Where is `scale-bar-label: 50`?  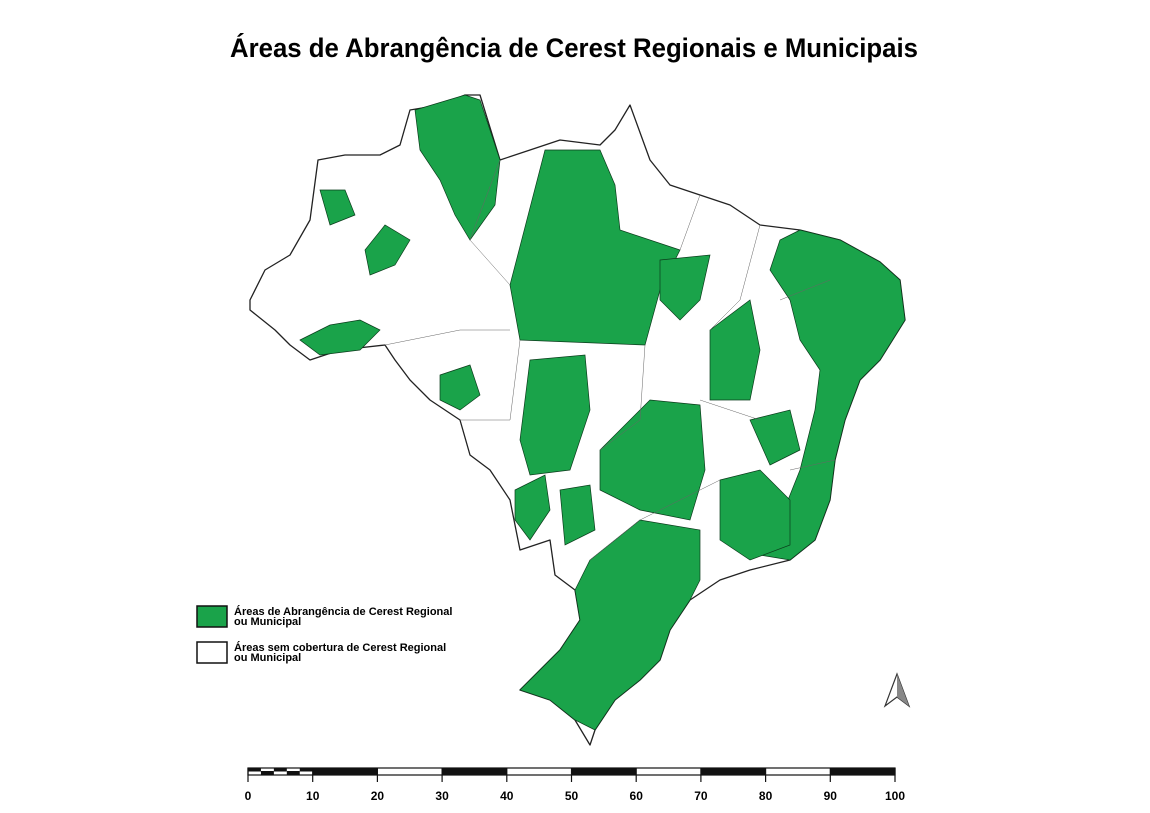 scale-bar-label: 50 is located at coordinates (572, 796).